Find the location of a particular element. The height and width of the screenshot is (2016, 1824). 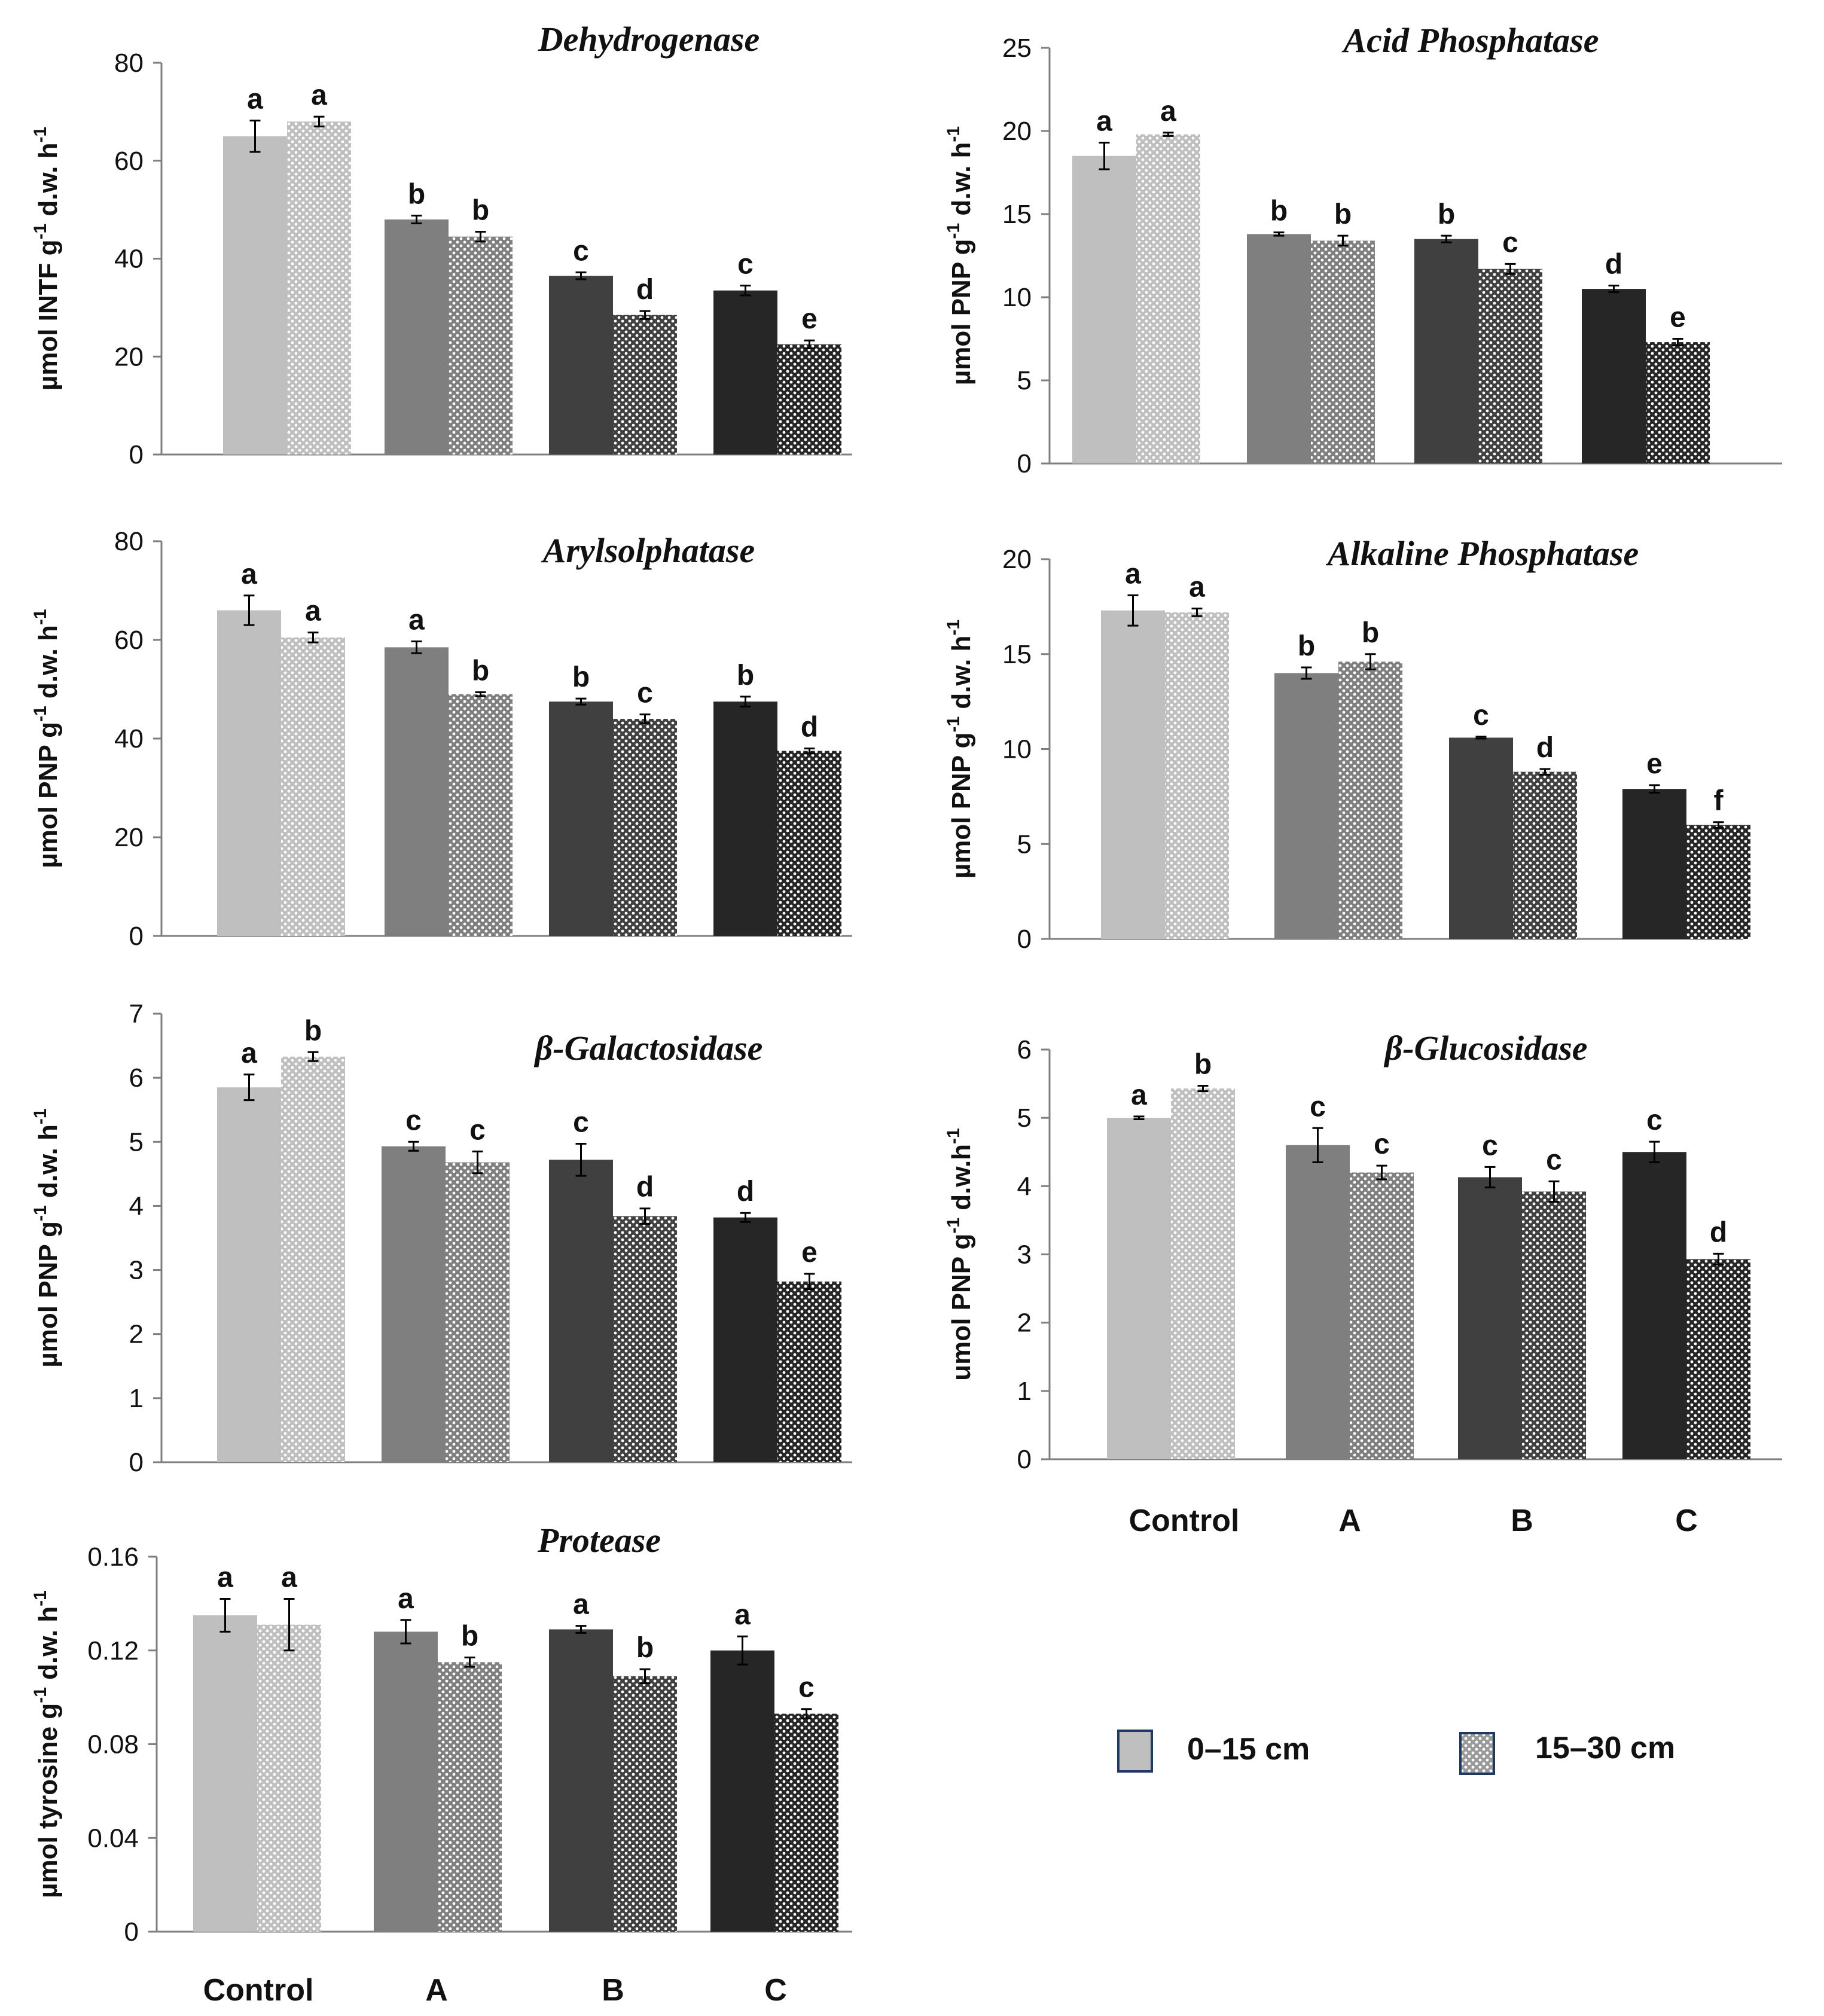

category-label-control: Control is located at coordinates (1184, 1520).